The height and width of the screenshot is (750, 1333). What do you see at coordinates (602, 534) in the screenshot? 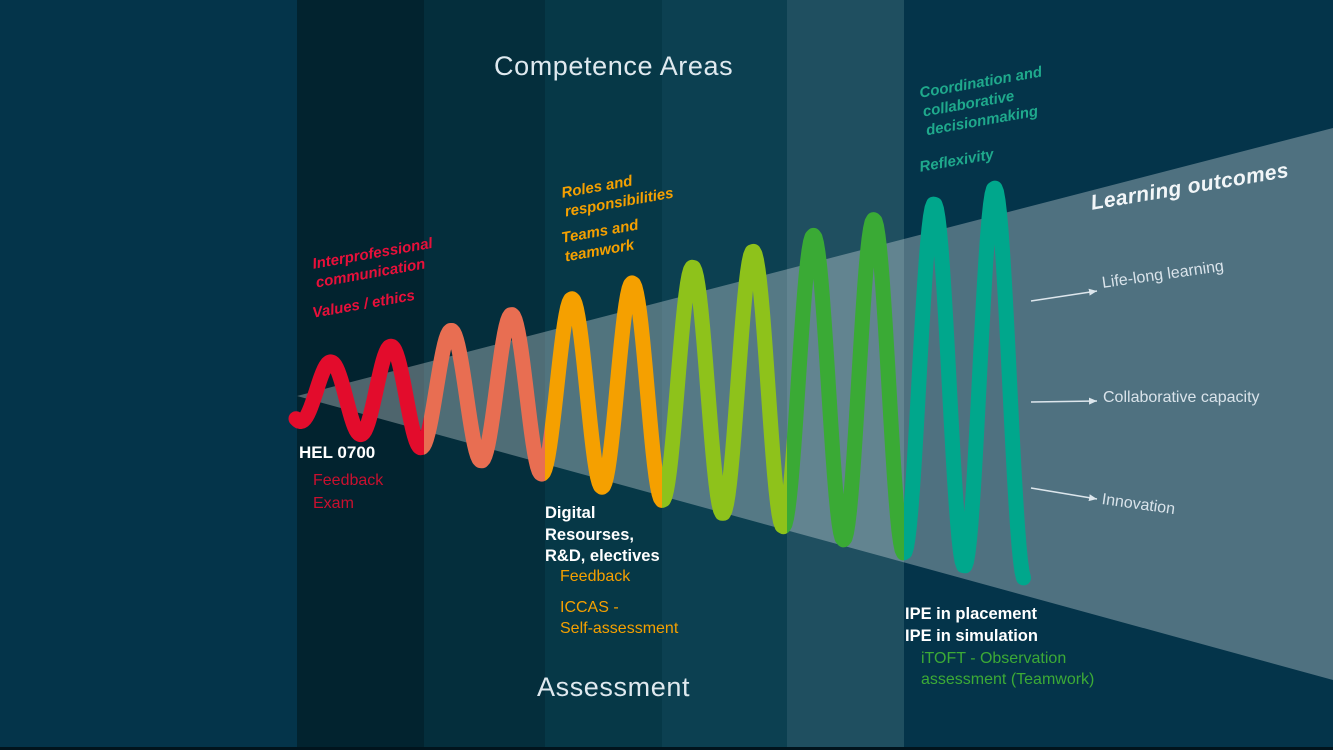
I see `course-digital-resources: Digital Resourses, R&D, electives` at bounding box center [602, 534].